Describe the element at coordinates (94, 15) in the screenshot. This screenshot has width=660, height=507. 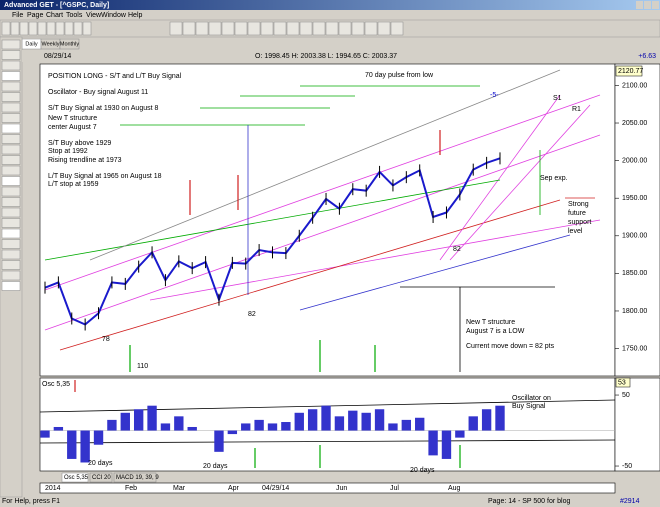
I see `menu-item: View` at that location.